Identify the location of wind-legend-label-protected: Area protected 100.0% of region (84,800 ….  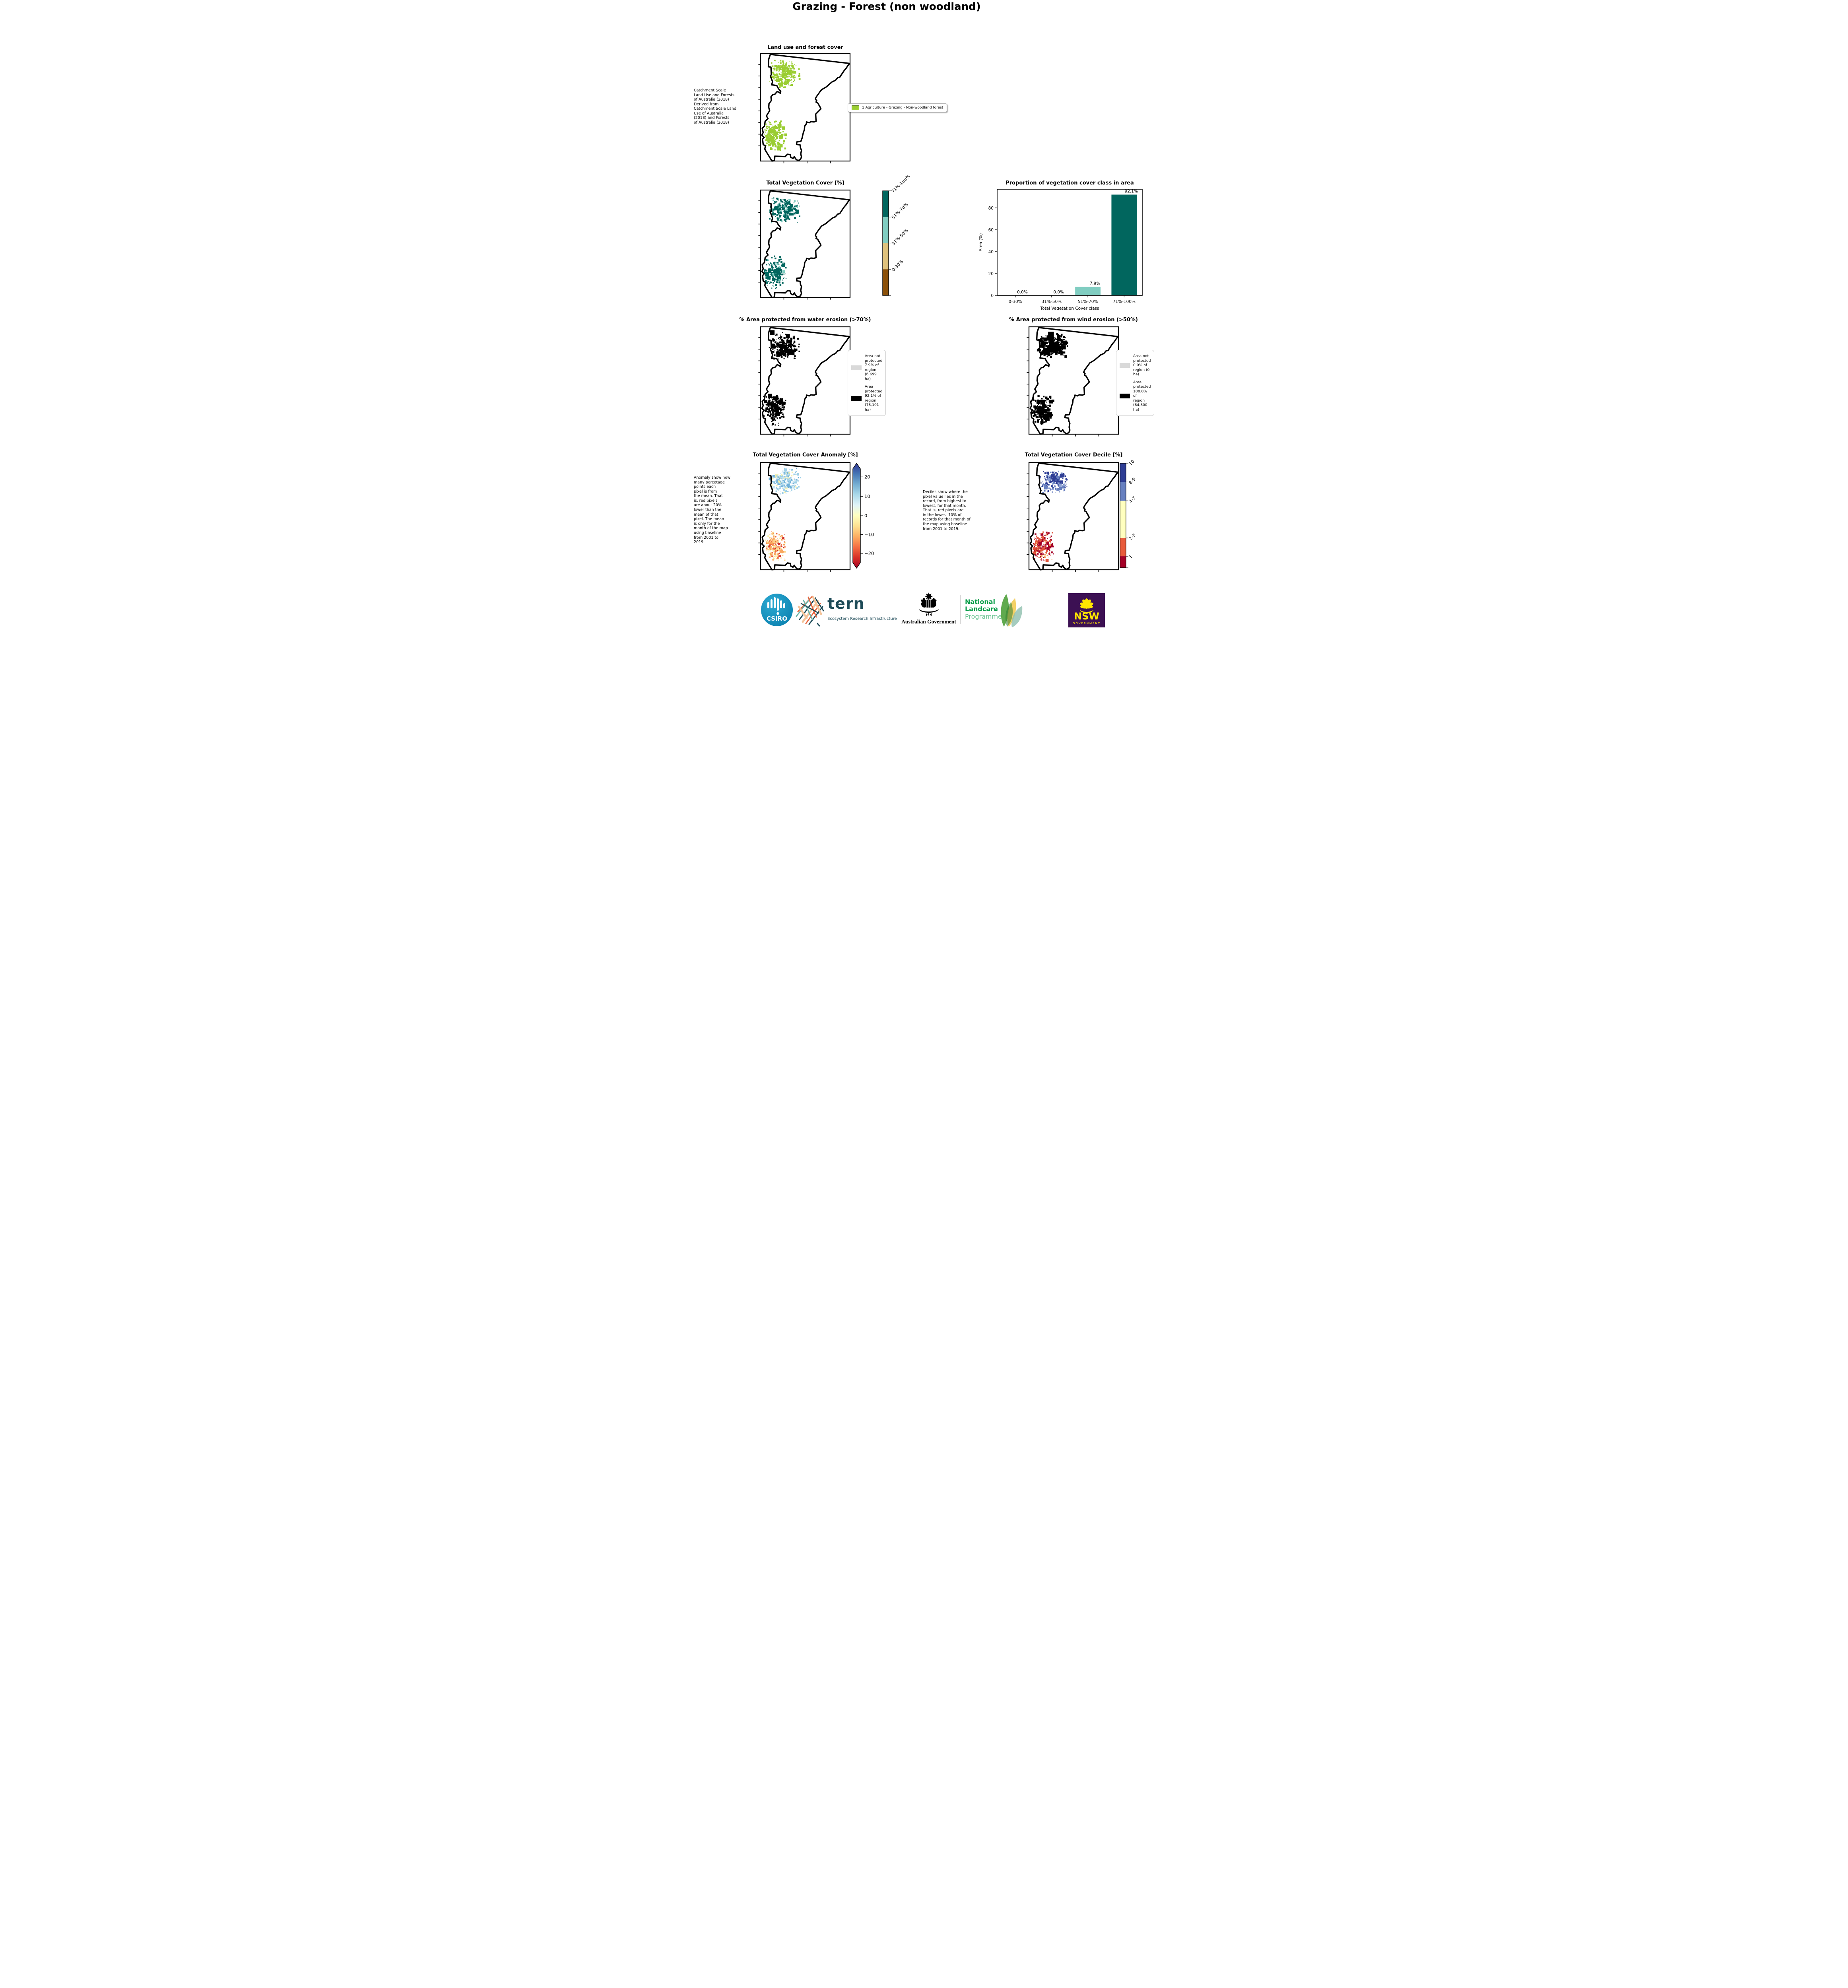
(1142, 396).